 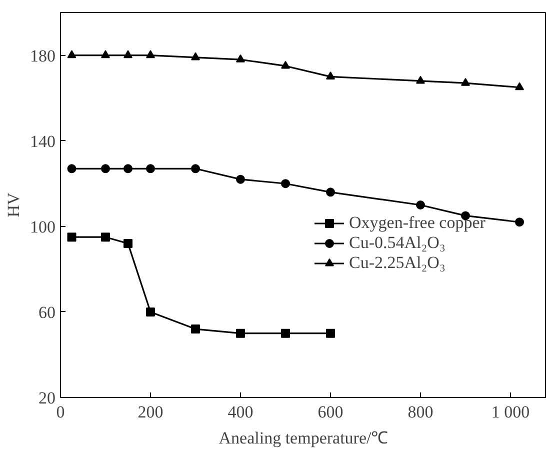 What do you see at coordinates (417, 223) in the screenshot?
I see `legend-label: Oxygen-free copper` at bounding box center [417, 223].